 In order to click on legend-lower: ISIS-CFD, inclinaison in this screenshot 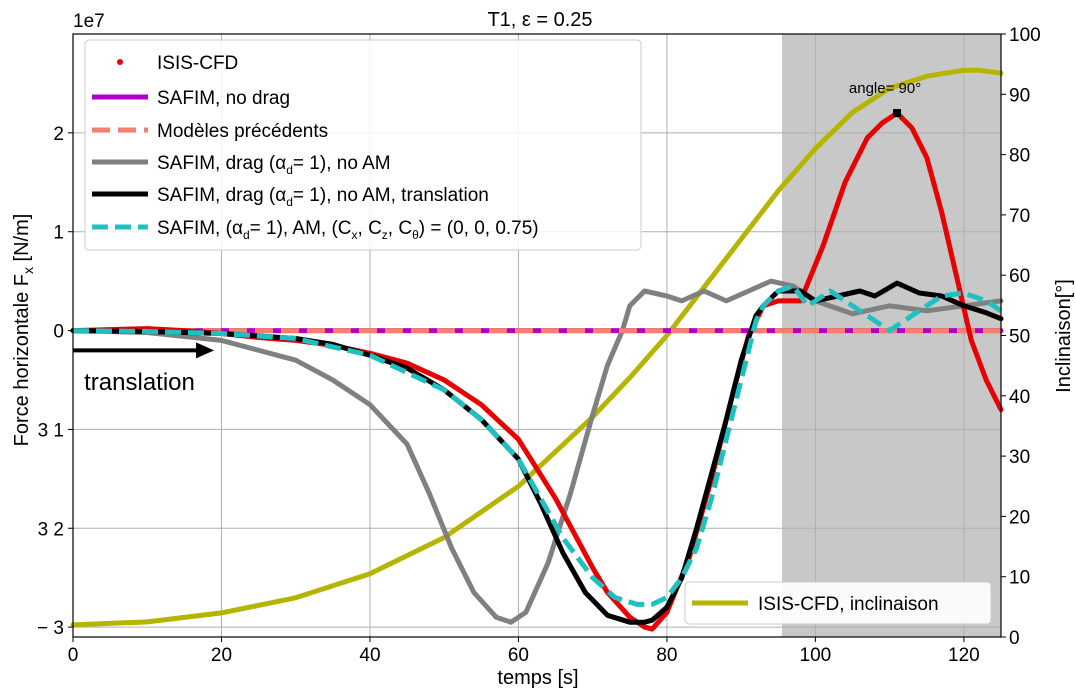, I will do `click(838, 603)`.